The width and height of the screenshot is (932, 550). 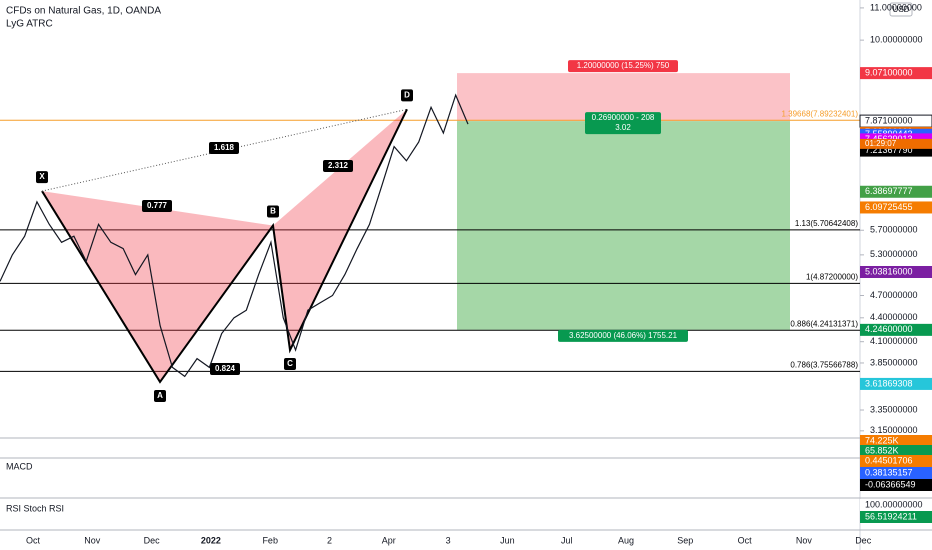 I want to click on pane-badge-label: 56.51924211, so click(x=891, y=516).